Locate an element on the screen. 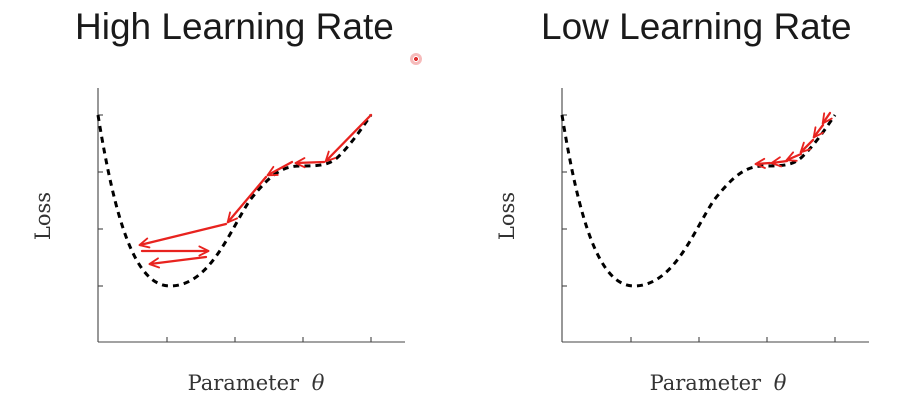 Image resolution: width=909 pixels, height=404 pixels. right-gradient-steps is located at coordinates (793, 140).